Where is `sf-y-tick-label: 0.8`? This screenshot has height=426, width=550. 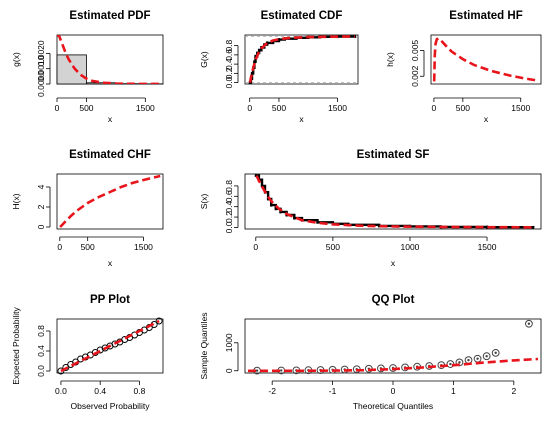
sf-y-tick-label: 0.8 is located at coordinates (229, 186).